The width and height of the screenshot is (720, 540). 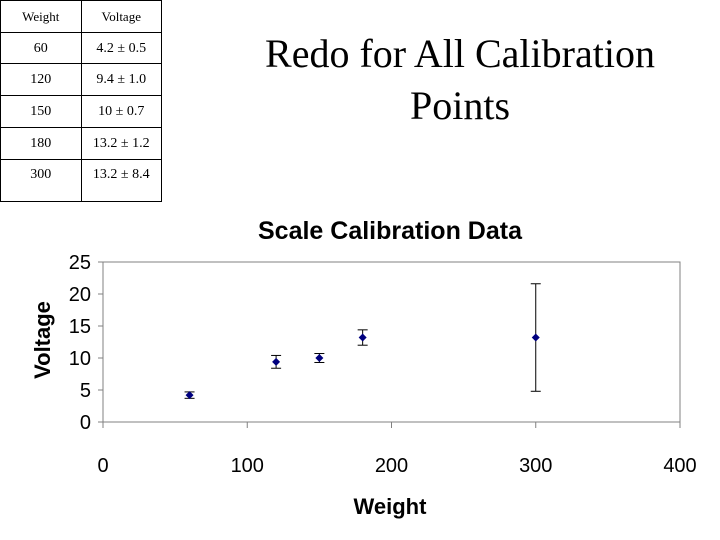 I want to click on table-cell-weight: 180, so click(x=41, y=143).